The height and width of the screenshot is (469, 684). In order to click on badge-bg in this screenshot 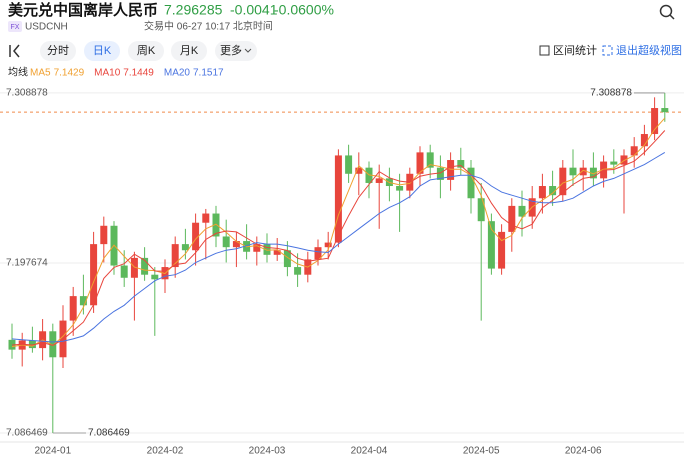, I will do `click(15, 26)`.